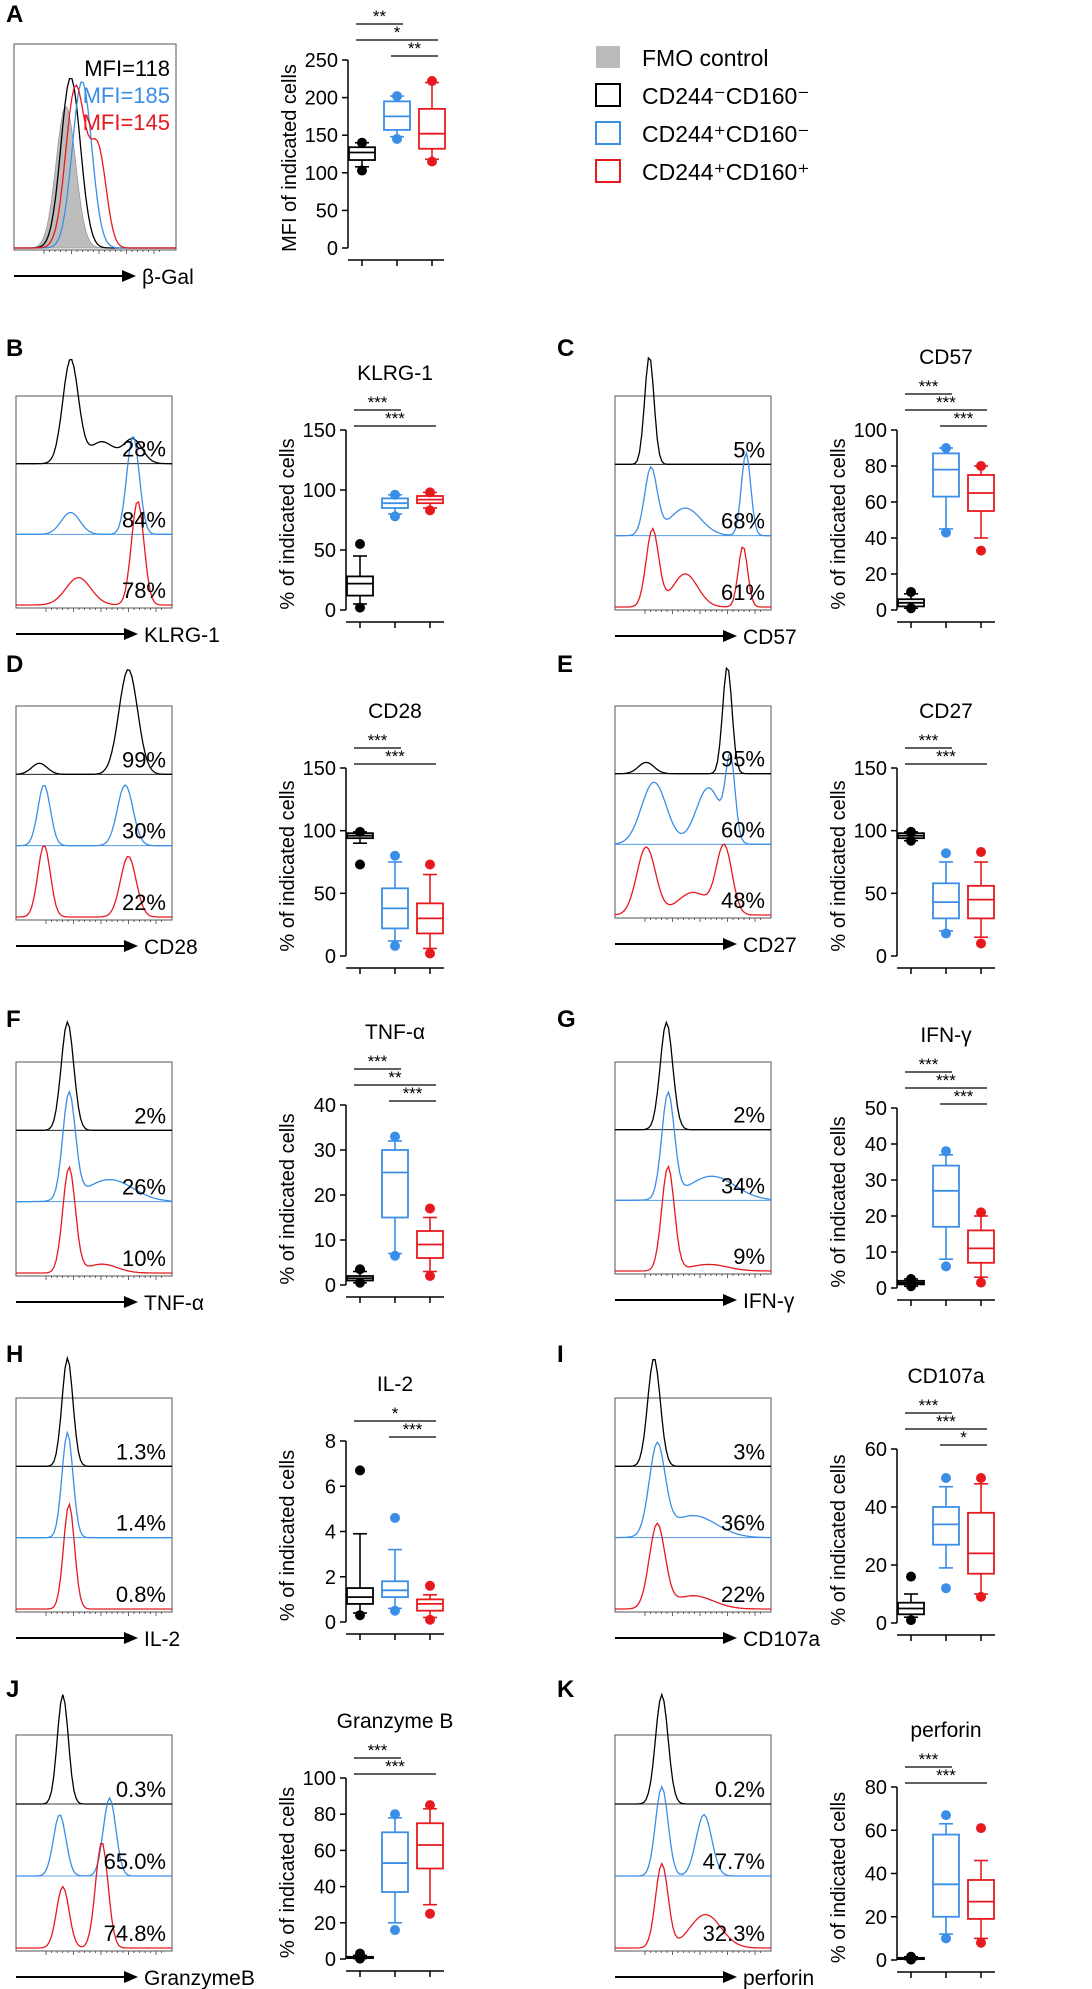  I want to click on y-tick-label: 8, so click(330, 1442).